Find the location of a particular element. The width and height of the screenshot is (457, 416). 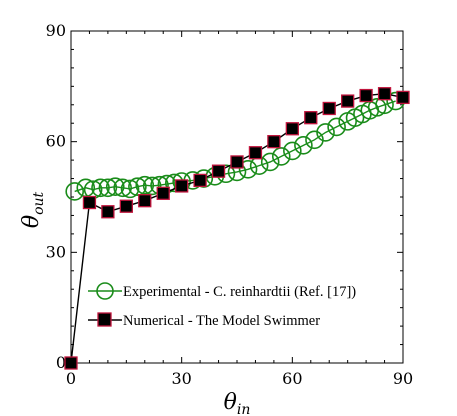

y-tick-label: 0 is located at coordinates (61, 362).